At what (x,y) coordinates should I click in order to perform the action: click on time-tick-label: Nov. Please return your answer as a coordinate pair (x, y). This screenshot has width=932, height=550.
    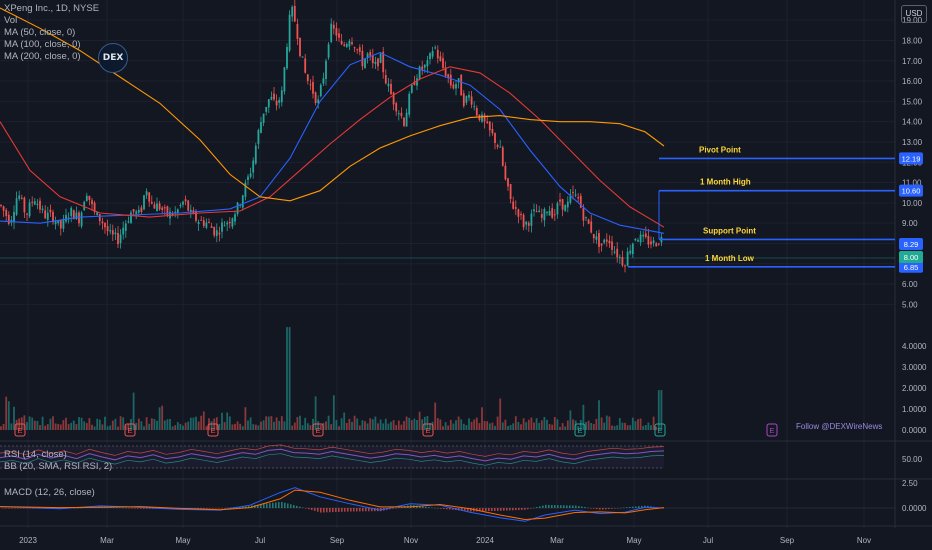
    Looking at the image, I should click on (864, 540).